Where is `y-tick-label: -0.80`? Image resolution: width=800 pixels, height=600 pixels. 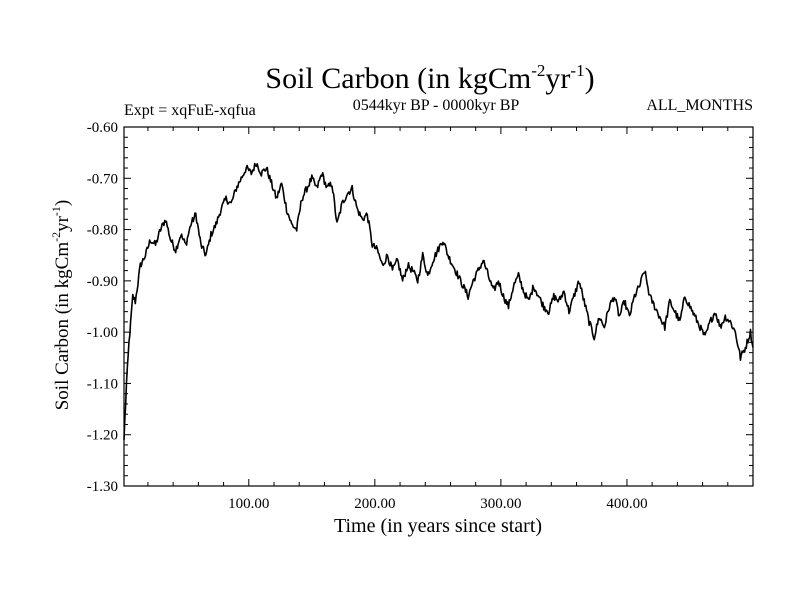 y-tick-label: -0.80 is located at coordinates (102, 231).